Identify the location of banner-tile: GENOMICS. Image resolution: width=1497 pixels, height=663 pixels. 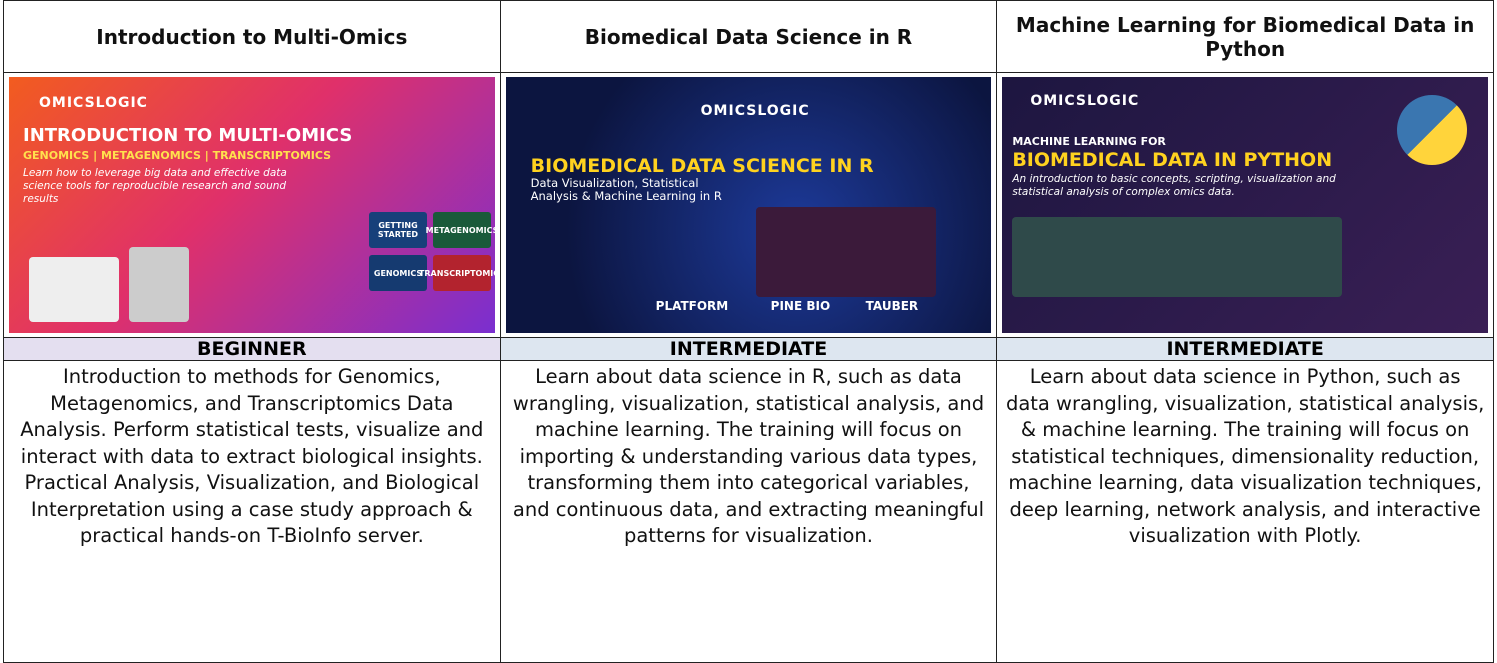
(398, 273).